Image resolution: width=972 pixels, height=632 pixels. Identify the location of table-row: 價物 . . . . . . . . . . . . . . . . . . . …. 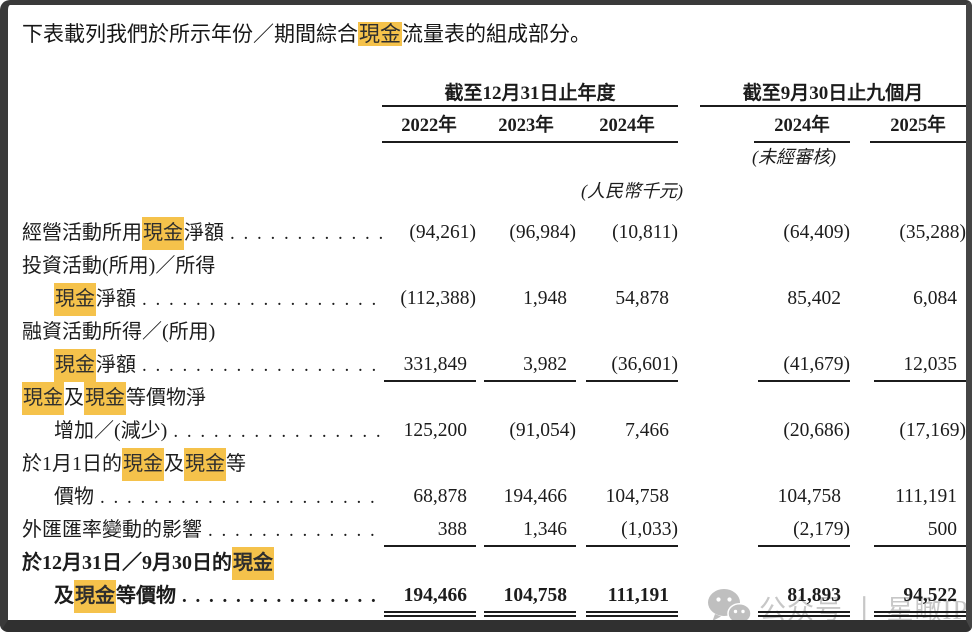
(494, 497).